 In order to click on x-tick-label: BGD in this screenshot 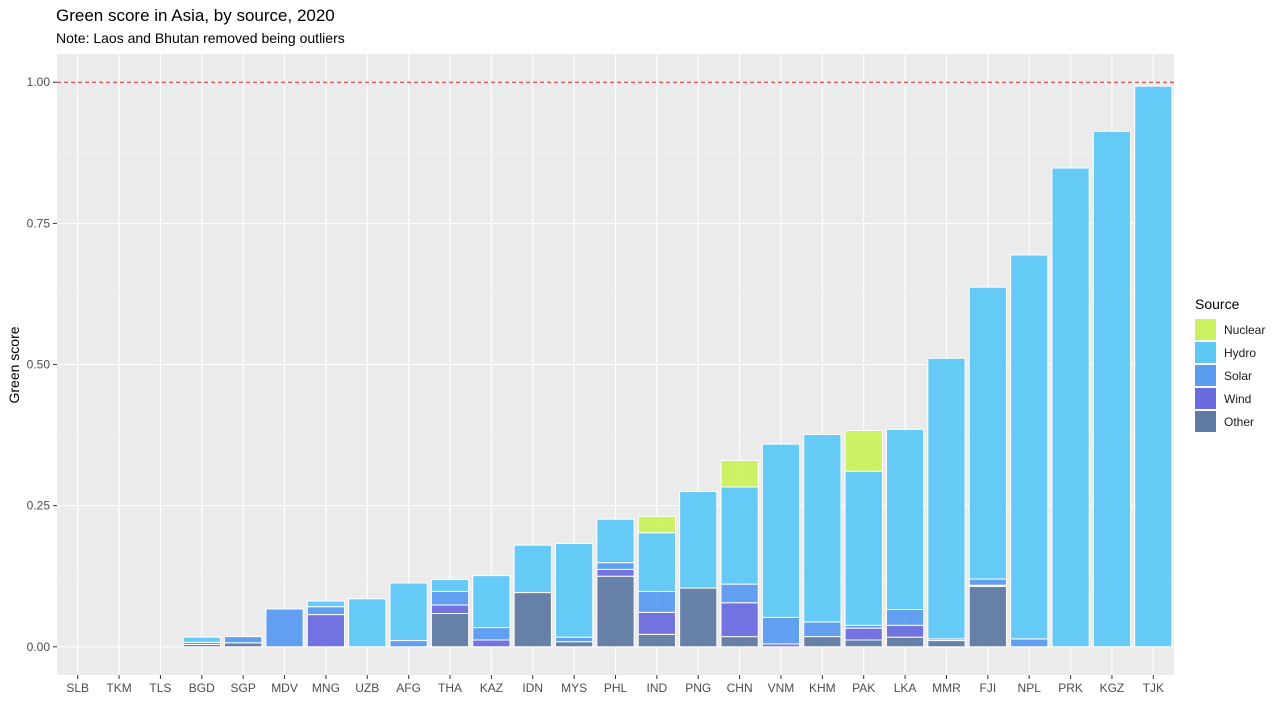, I will do `click(202, 688)`.